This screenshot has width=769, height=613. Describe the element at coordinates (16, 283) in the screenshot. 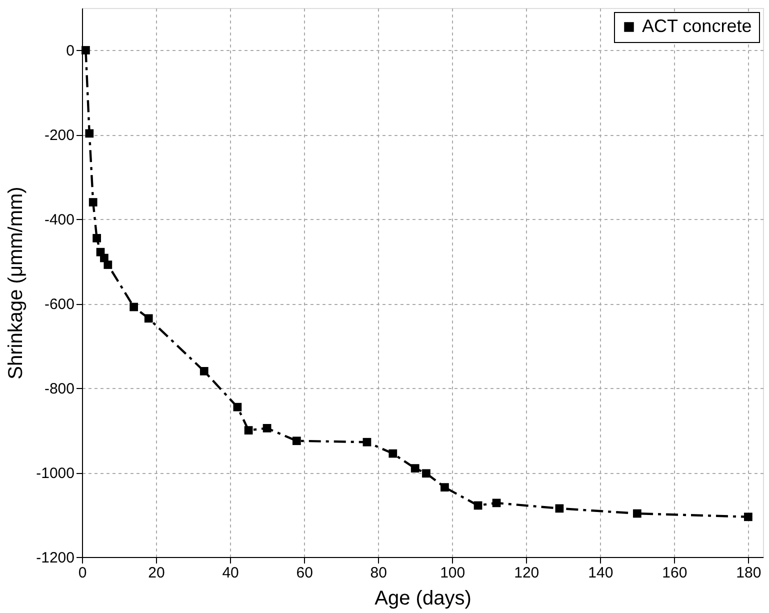

I see `y-axis-title: Shrinkage (μmm/mm)` at that location.